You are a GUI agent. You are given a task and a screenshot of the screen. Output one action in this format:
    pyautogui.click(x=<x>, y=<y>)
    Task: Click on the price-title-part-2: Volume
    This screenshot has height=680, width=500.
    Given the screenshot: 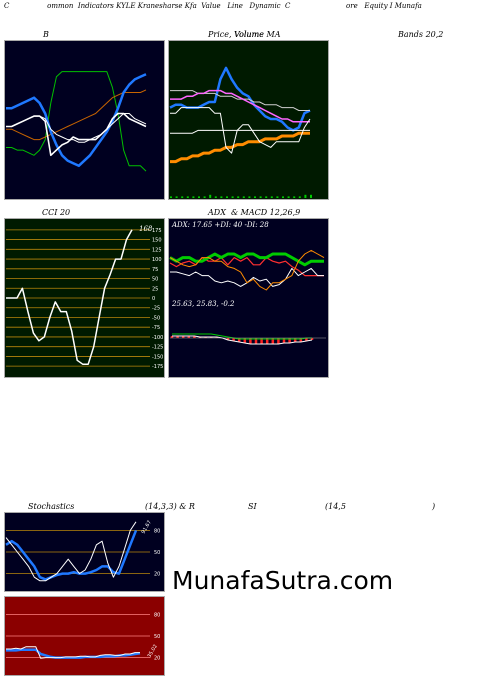 What is the action you would take?
    pyautogui.click(x=249, y=34)
    